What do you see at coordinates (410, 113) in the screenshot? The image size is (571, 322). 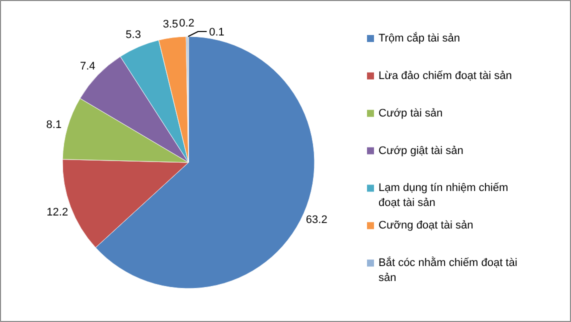 I see `legend-label: Cướp tài sản` at bounding box center [410, 113].